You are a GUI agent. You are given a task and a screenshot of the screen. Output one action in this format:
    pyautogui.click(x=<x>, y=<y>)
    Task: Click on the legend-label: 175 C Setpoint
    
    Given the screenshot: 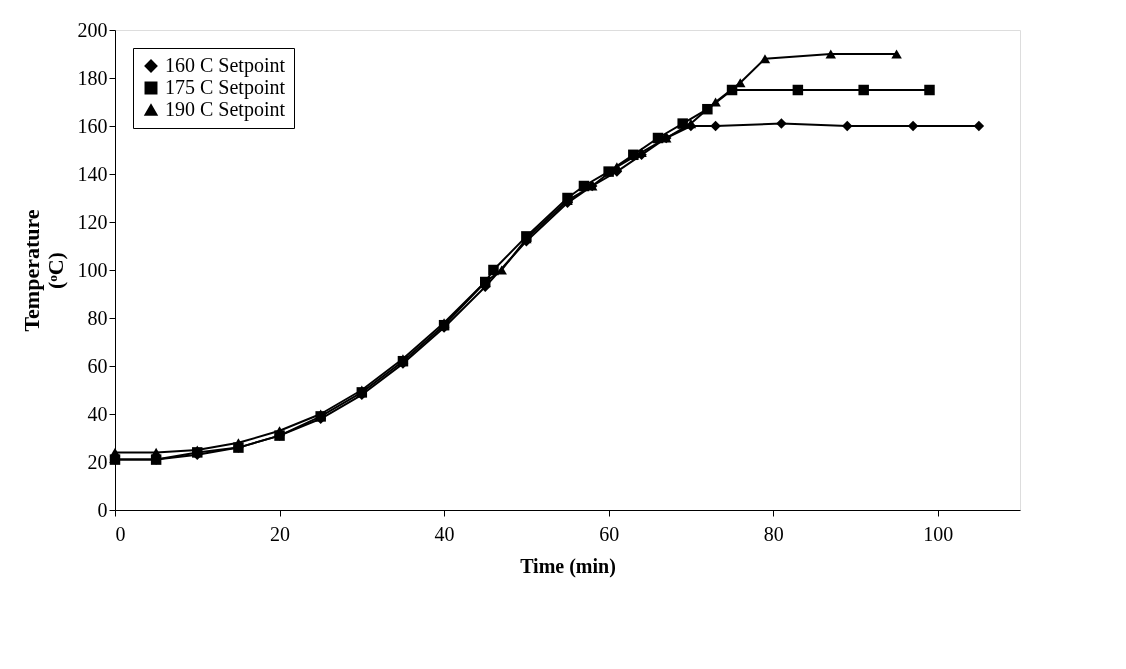 What is the action you would take?
    pyautogui.click(x=225, y=87)
    